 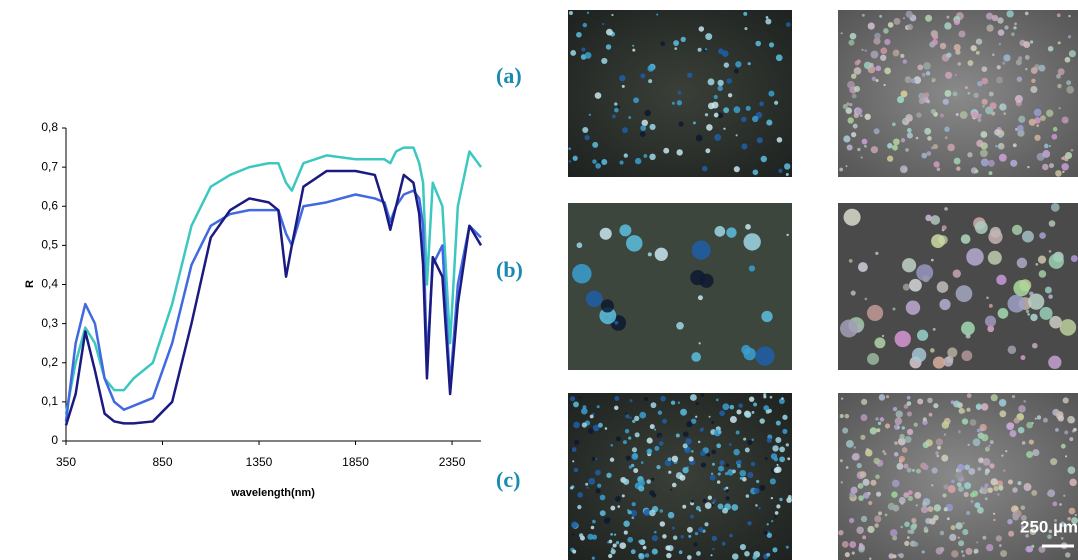 I want to click on y-tick-label: 0,4, so click(x=49, y=284).